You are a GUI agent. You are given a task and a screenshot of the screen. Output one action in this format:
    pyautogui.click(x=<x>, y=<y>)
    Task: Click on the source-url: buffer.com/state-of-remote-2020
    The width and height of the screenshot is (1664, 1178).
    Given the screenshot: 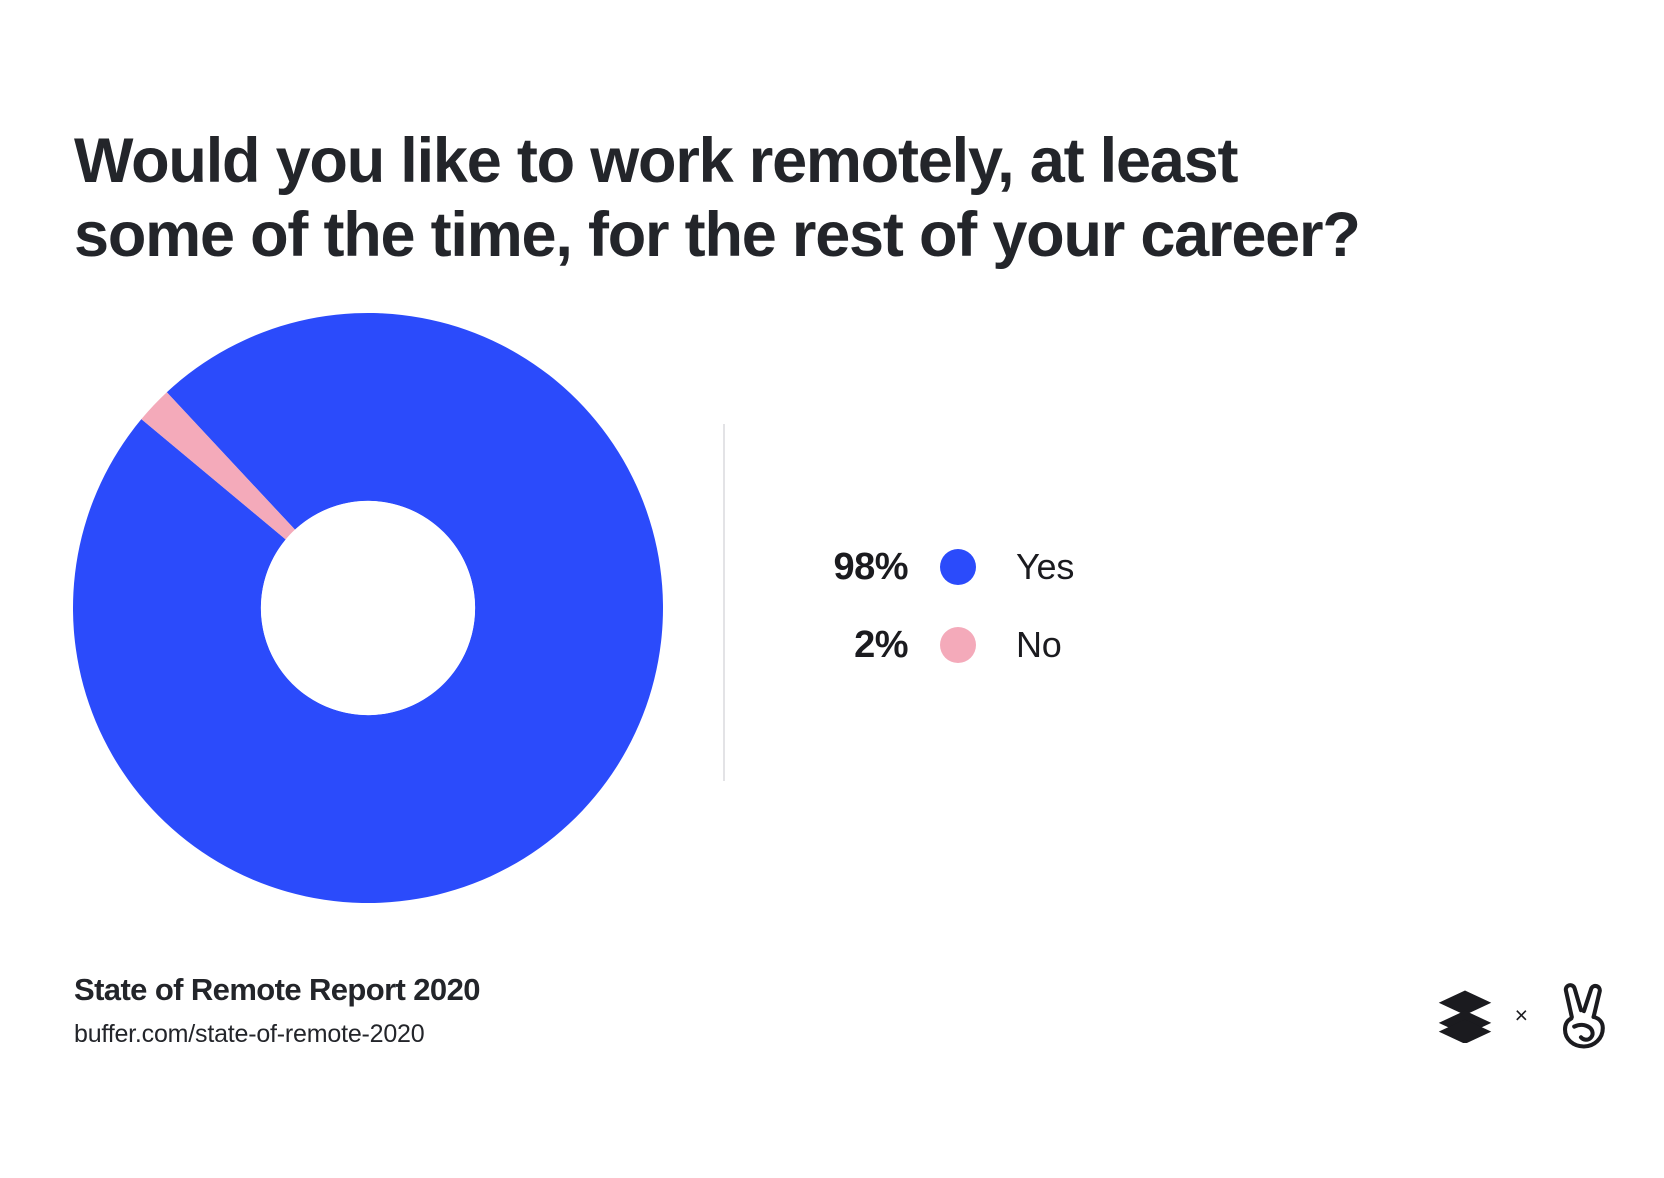 What is the action you would take?
    pyautogui.click(x=249, y=1034)
    